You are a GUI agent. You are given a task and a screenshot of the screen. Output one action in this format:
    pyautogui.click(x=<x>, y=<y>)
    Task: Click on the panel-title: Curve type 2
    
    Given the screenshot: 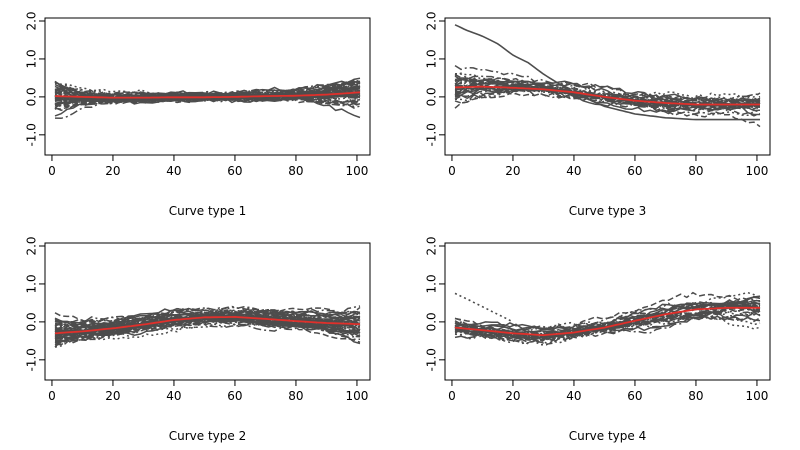 What is the action you would take?
    pyautogui.click(x=207, y=436)
    